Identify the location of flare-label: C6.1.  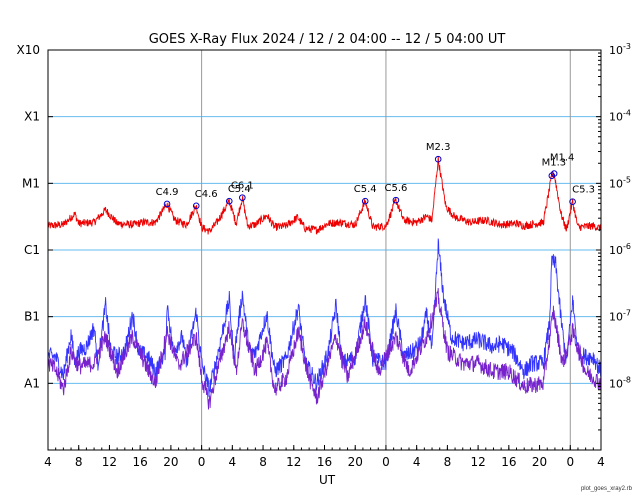
(242, 186).